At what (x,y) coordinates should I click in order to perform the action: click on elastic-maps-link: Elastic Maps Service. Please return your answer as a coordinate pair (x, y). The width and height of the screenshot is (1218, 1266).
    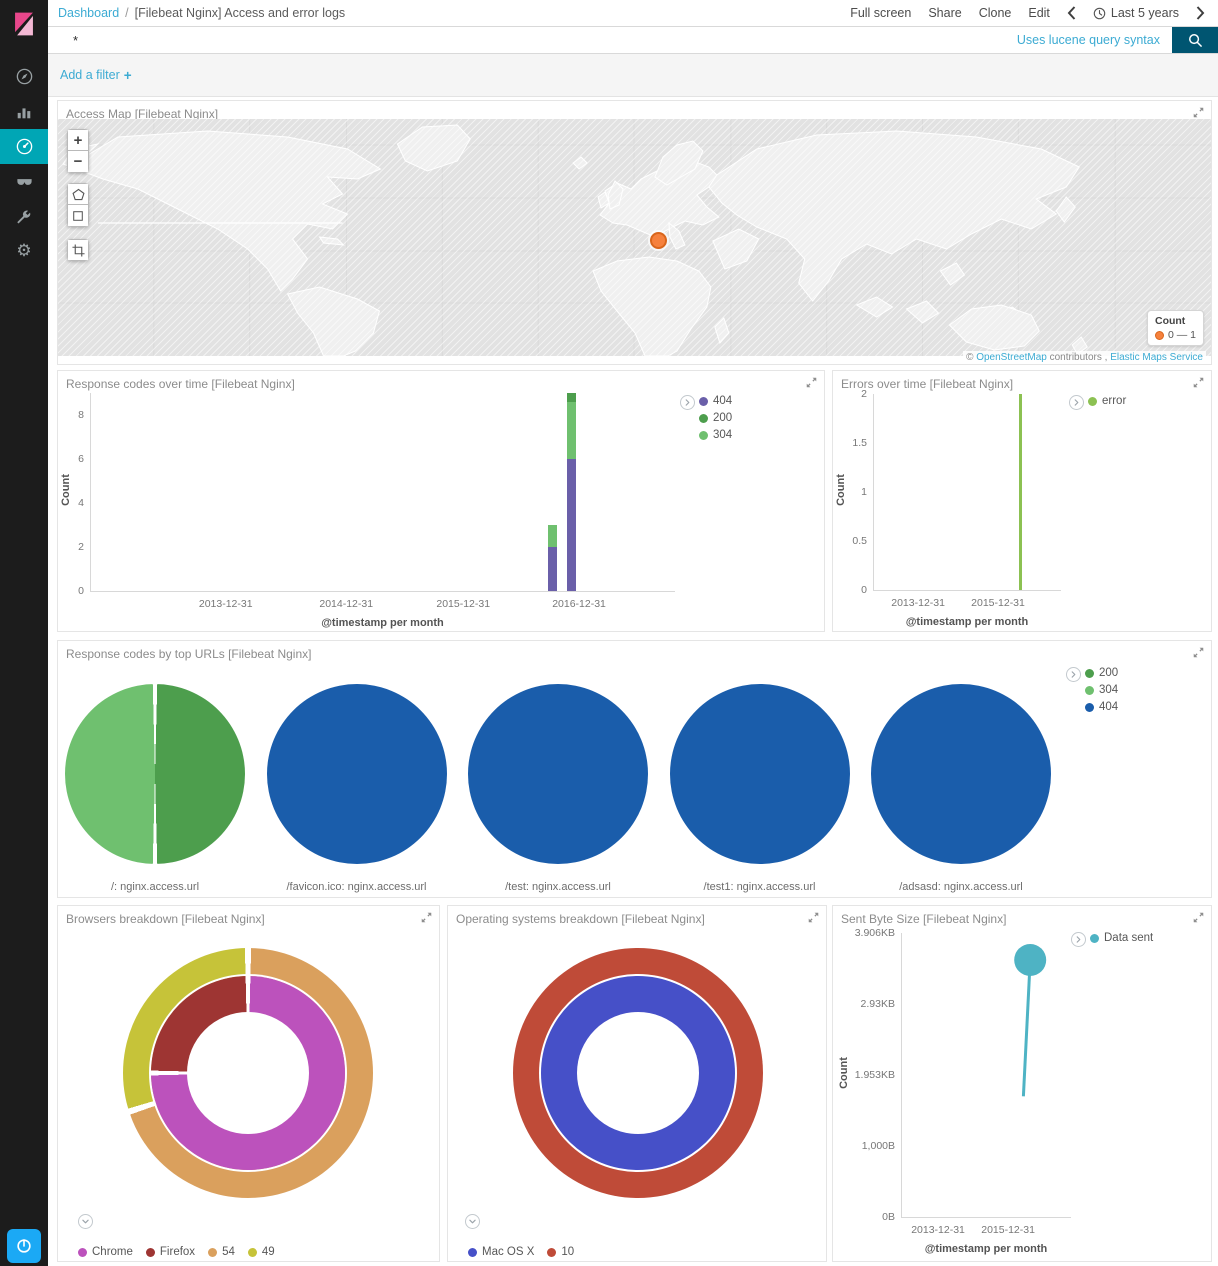
    Looking at the image, I should click on (1156, 357).